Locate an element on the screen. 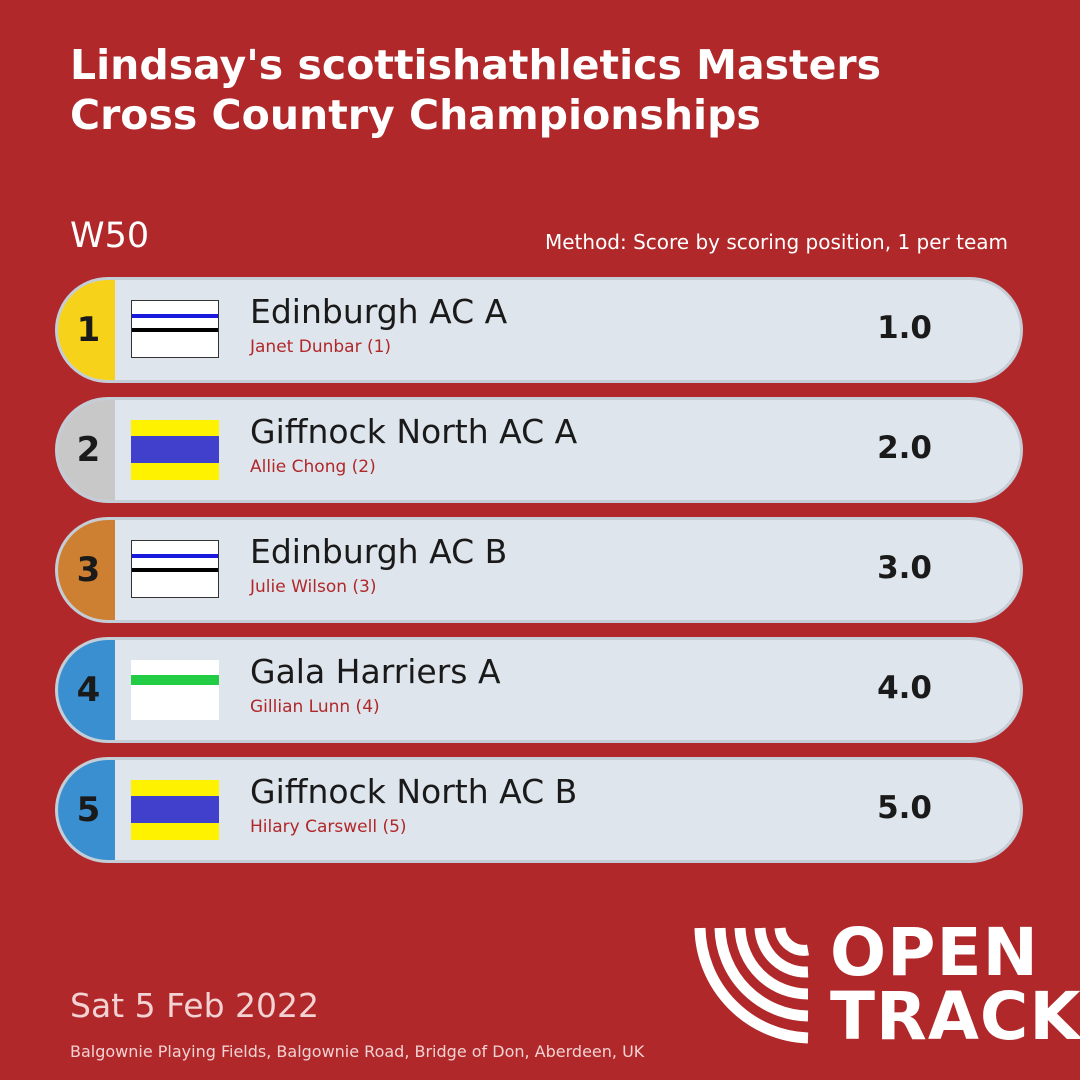 The image size is (1080, 1080). team: Giffnock North AC A is located at coordinates (414, 431).